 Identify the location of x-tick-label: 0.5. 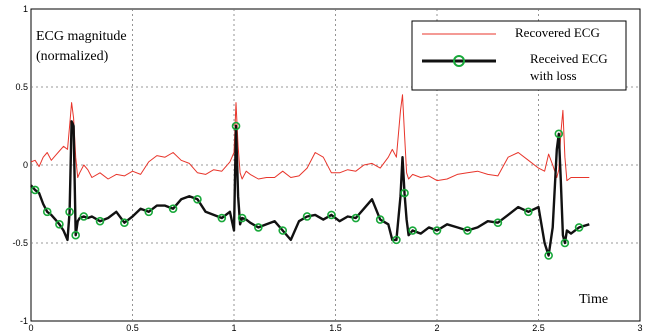
(132, 328).